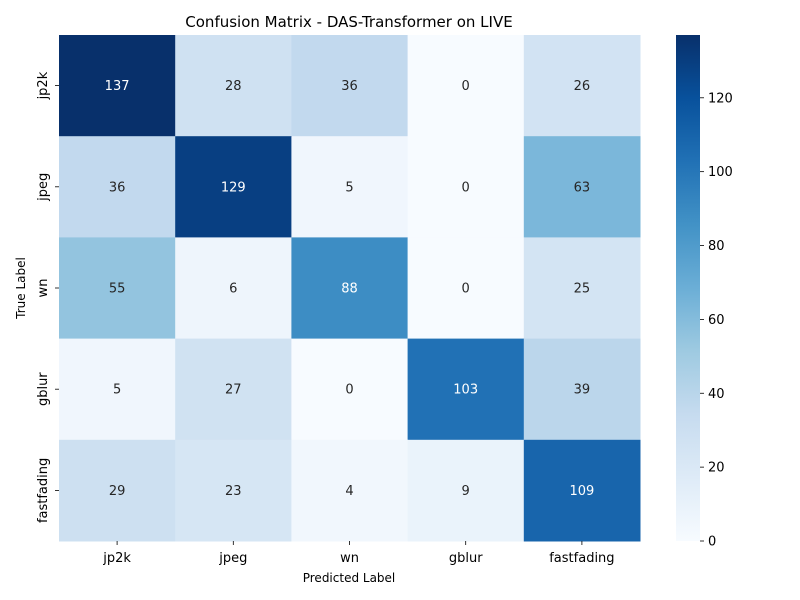 Image resolution: width=800 pixels, height=600 pixels. Describe the element at coordinates (21, 288) in the screenshot. I see `y-axis-label: True Label` at that location.